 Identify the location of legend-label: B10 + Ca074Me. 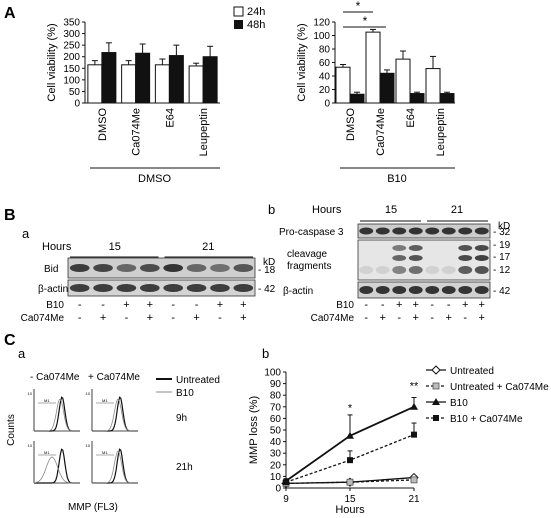
(486, 419).